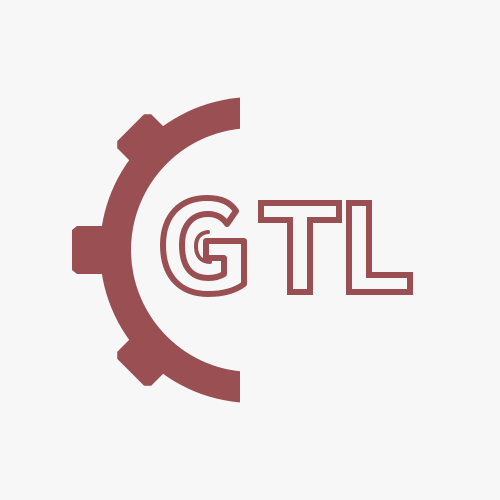 This screenshot has width=500, height=500. I want to click on gear-tooth-bottom, so click(213, 358).